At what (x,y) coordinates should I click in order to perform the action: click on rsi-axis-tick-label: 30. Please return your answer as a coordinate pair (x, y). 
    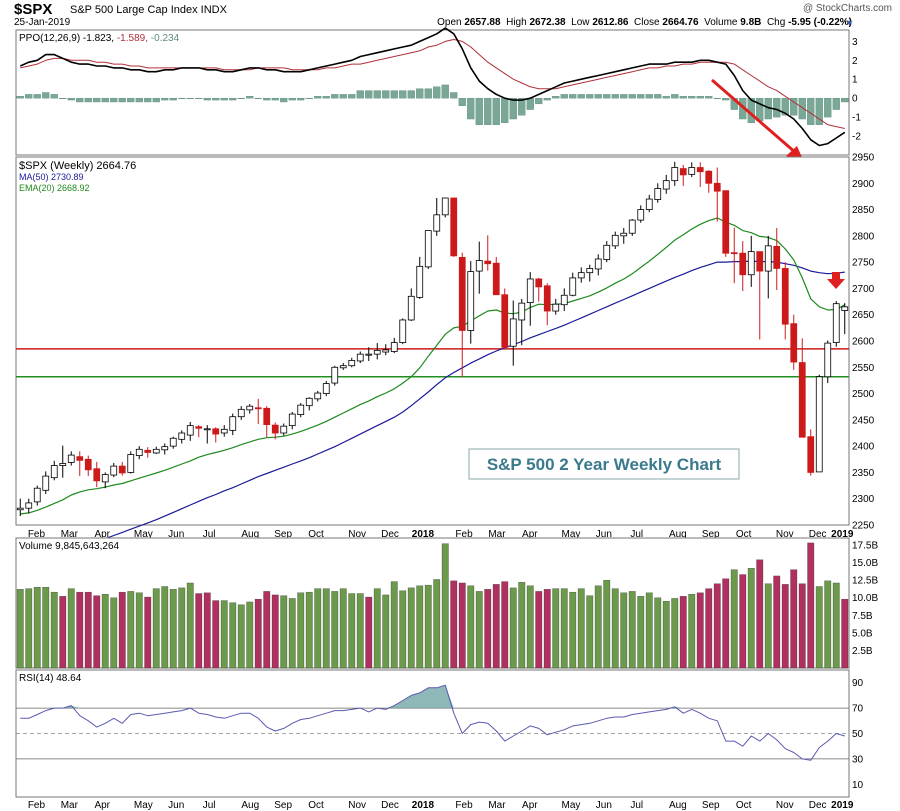
    Looking at the image, I should click on (858, 759).